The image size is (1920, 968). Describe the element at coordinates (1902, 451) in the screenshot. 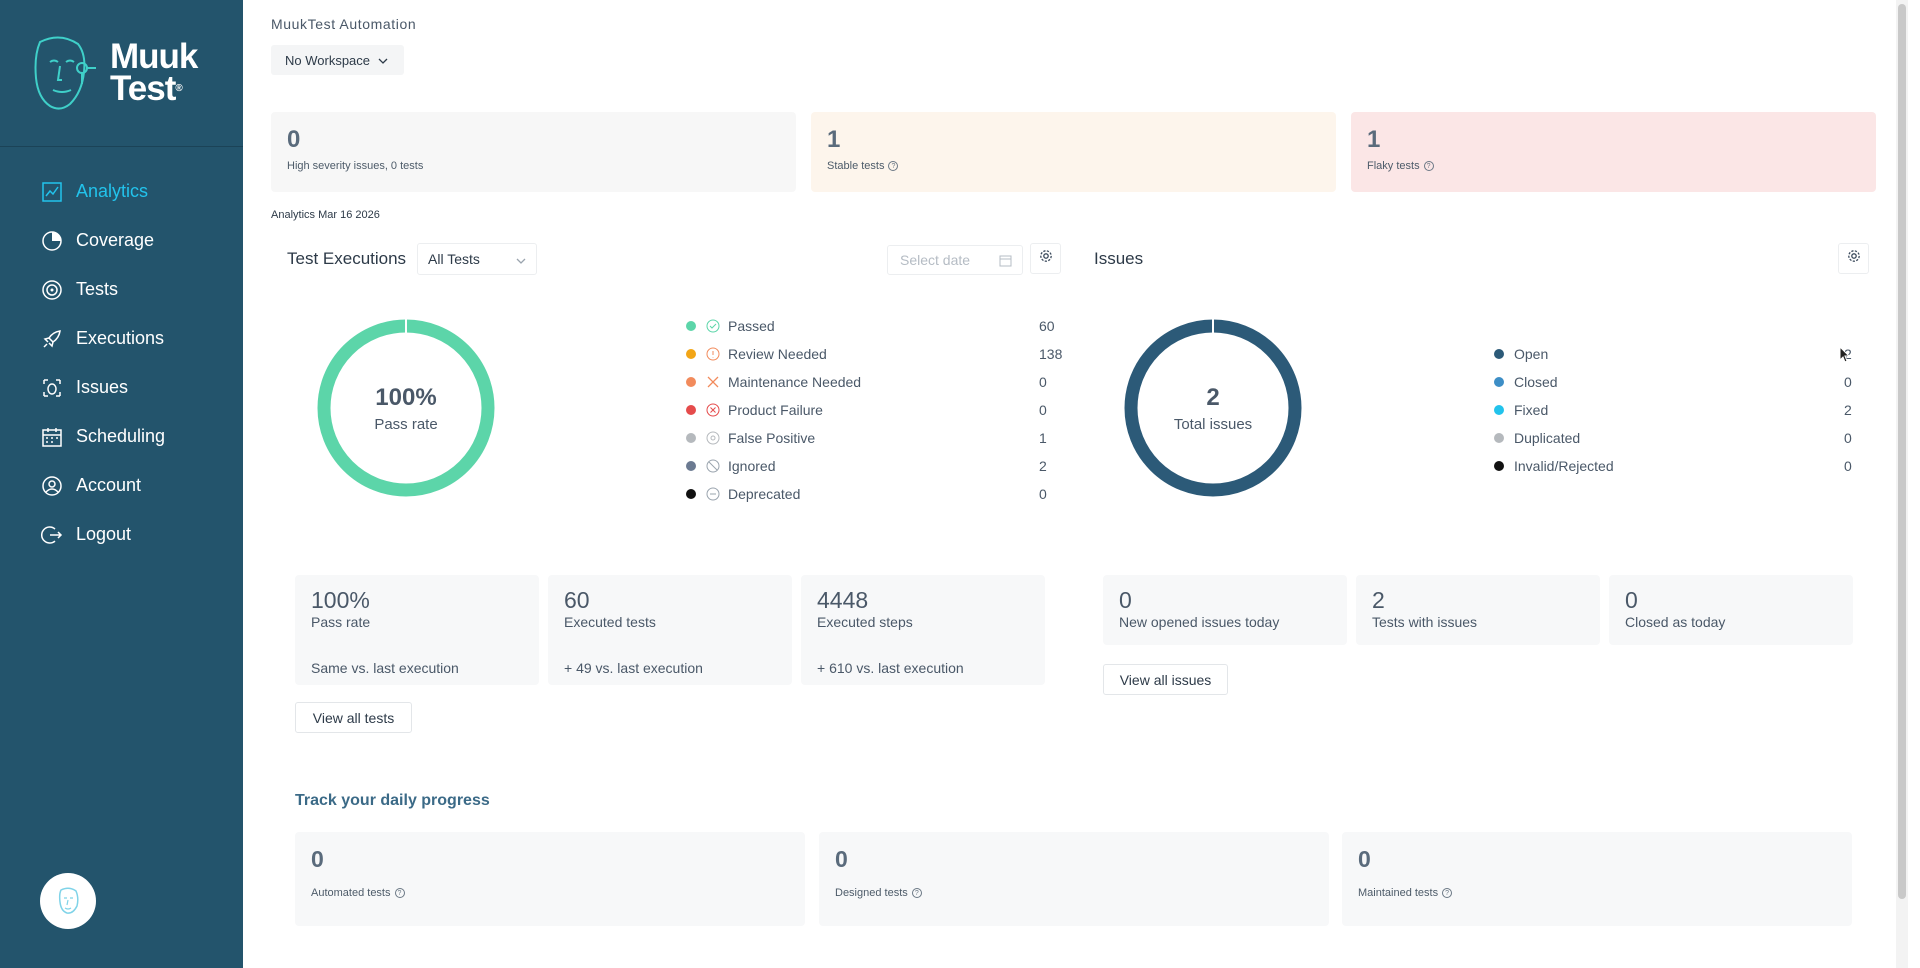

I see `scrollbar-thumb` at that location.